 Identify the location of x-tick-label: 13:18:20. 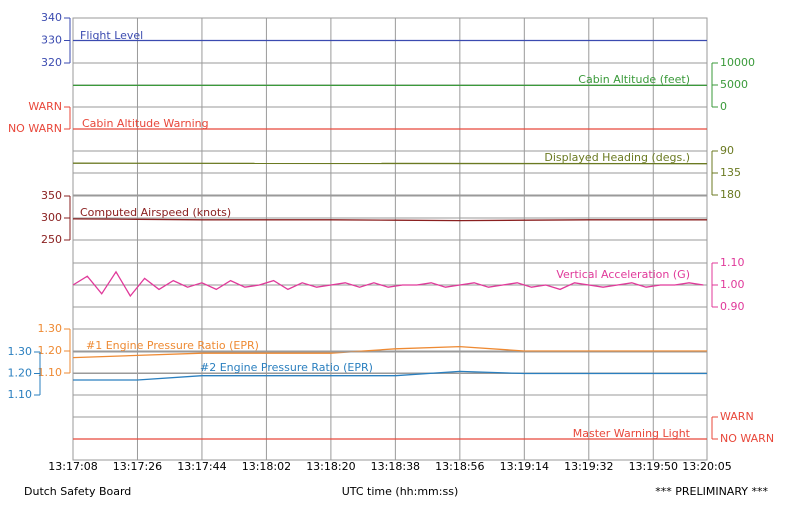
(330, 466).